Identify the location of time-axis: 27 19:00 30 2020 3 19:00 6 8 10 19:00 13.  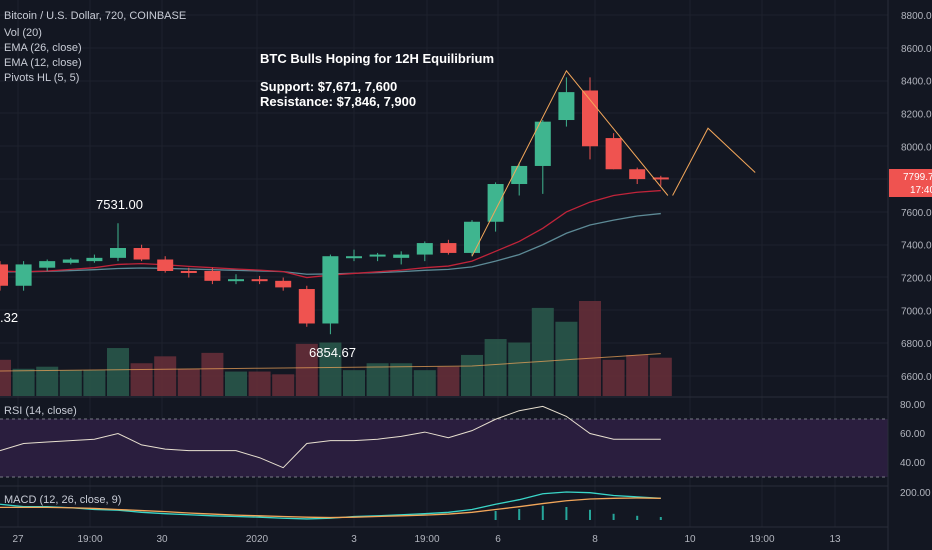
(426, 539).